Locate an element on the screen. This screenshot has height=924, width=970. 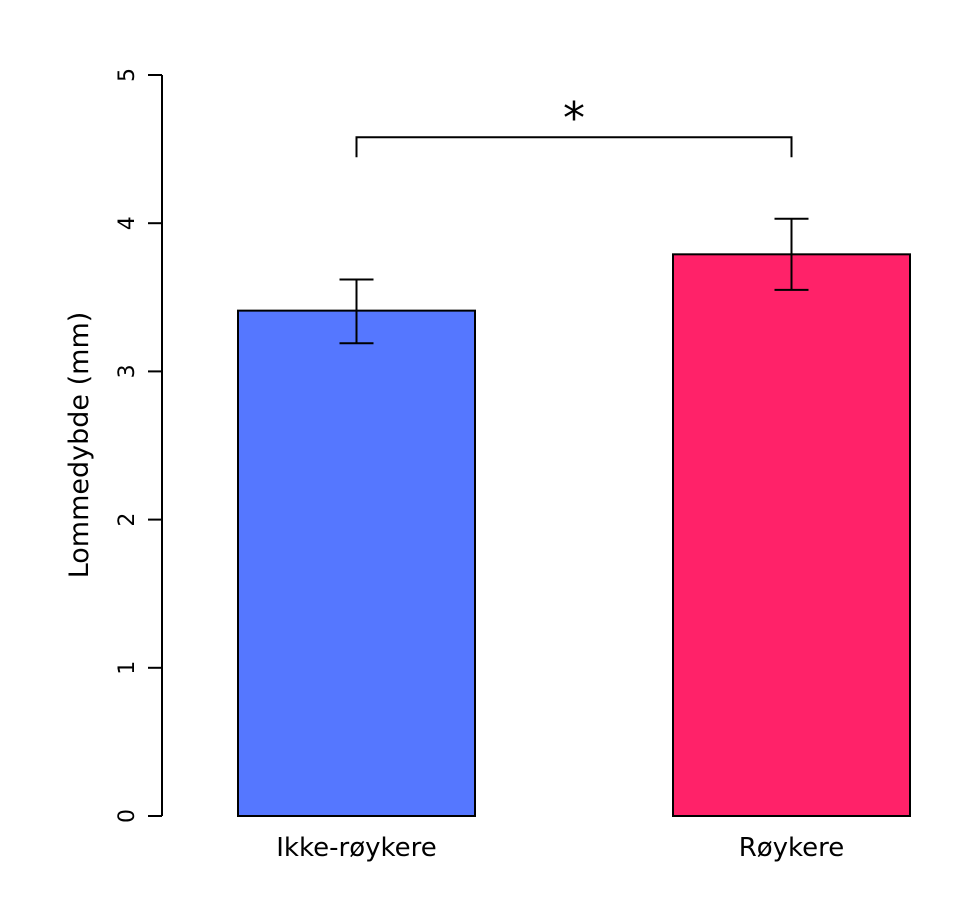
significance-annotation: * is located at coordinates (574, 125).